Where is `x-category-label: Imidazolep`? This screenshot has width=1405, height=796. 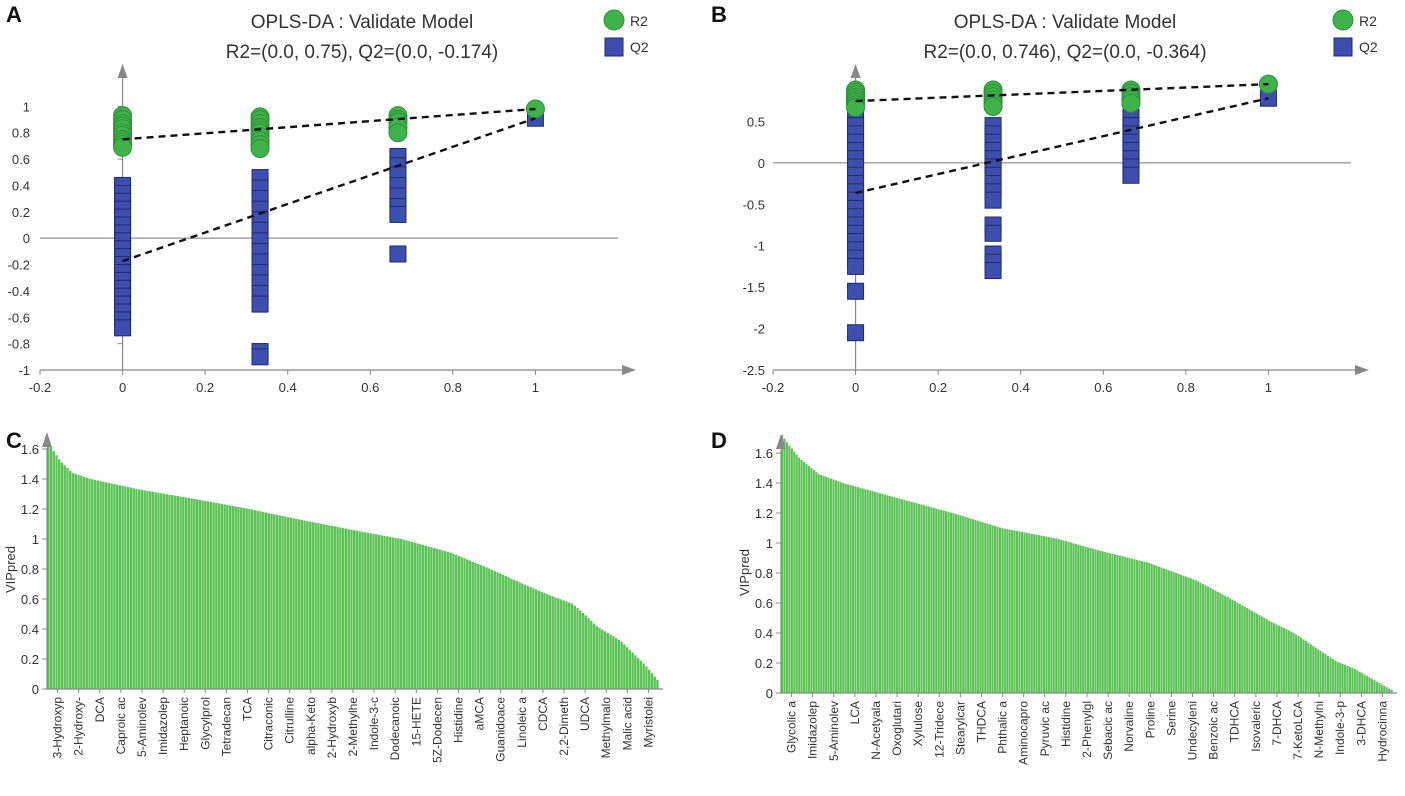 x-category-label: Imidazolep is located at coordinates (163, 726).